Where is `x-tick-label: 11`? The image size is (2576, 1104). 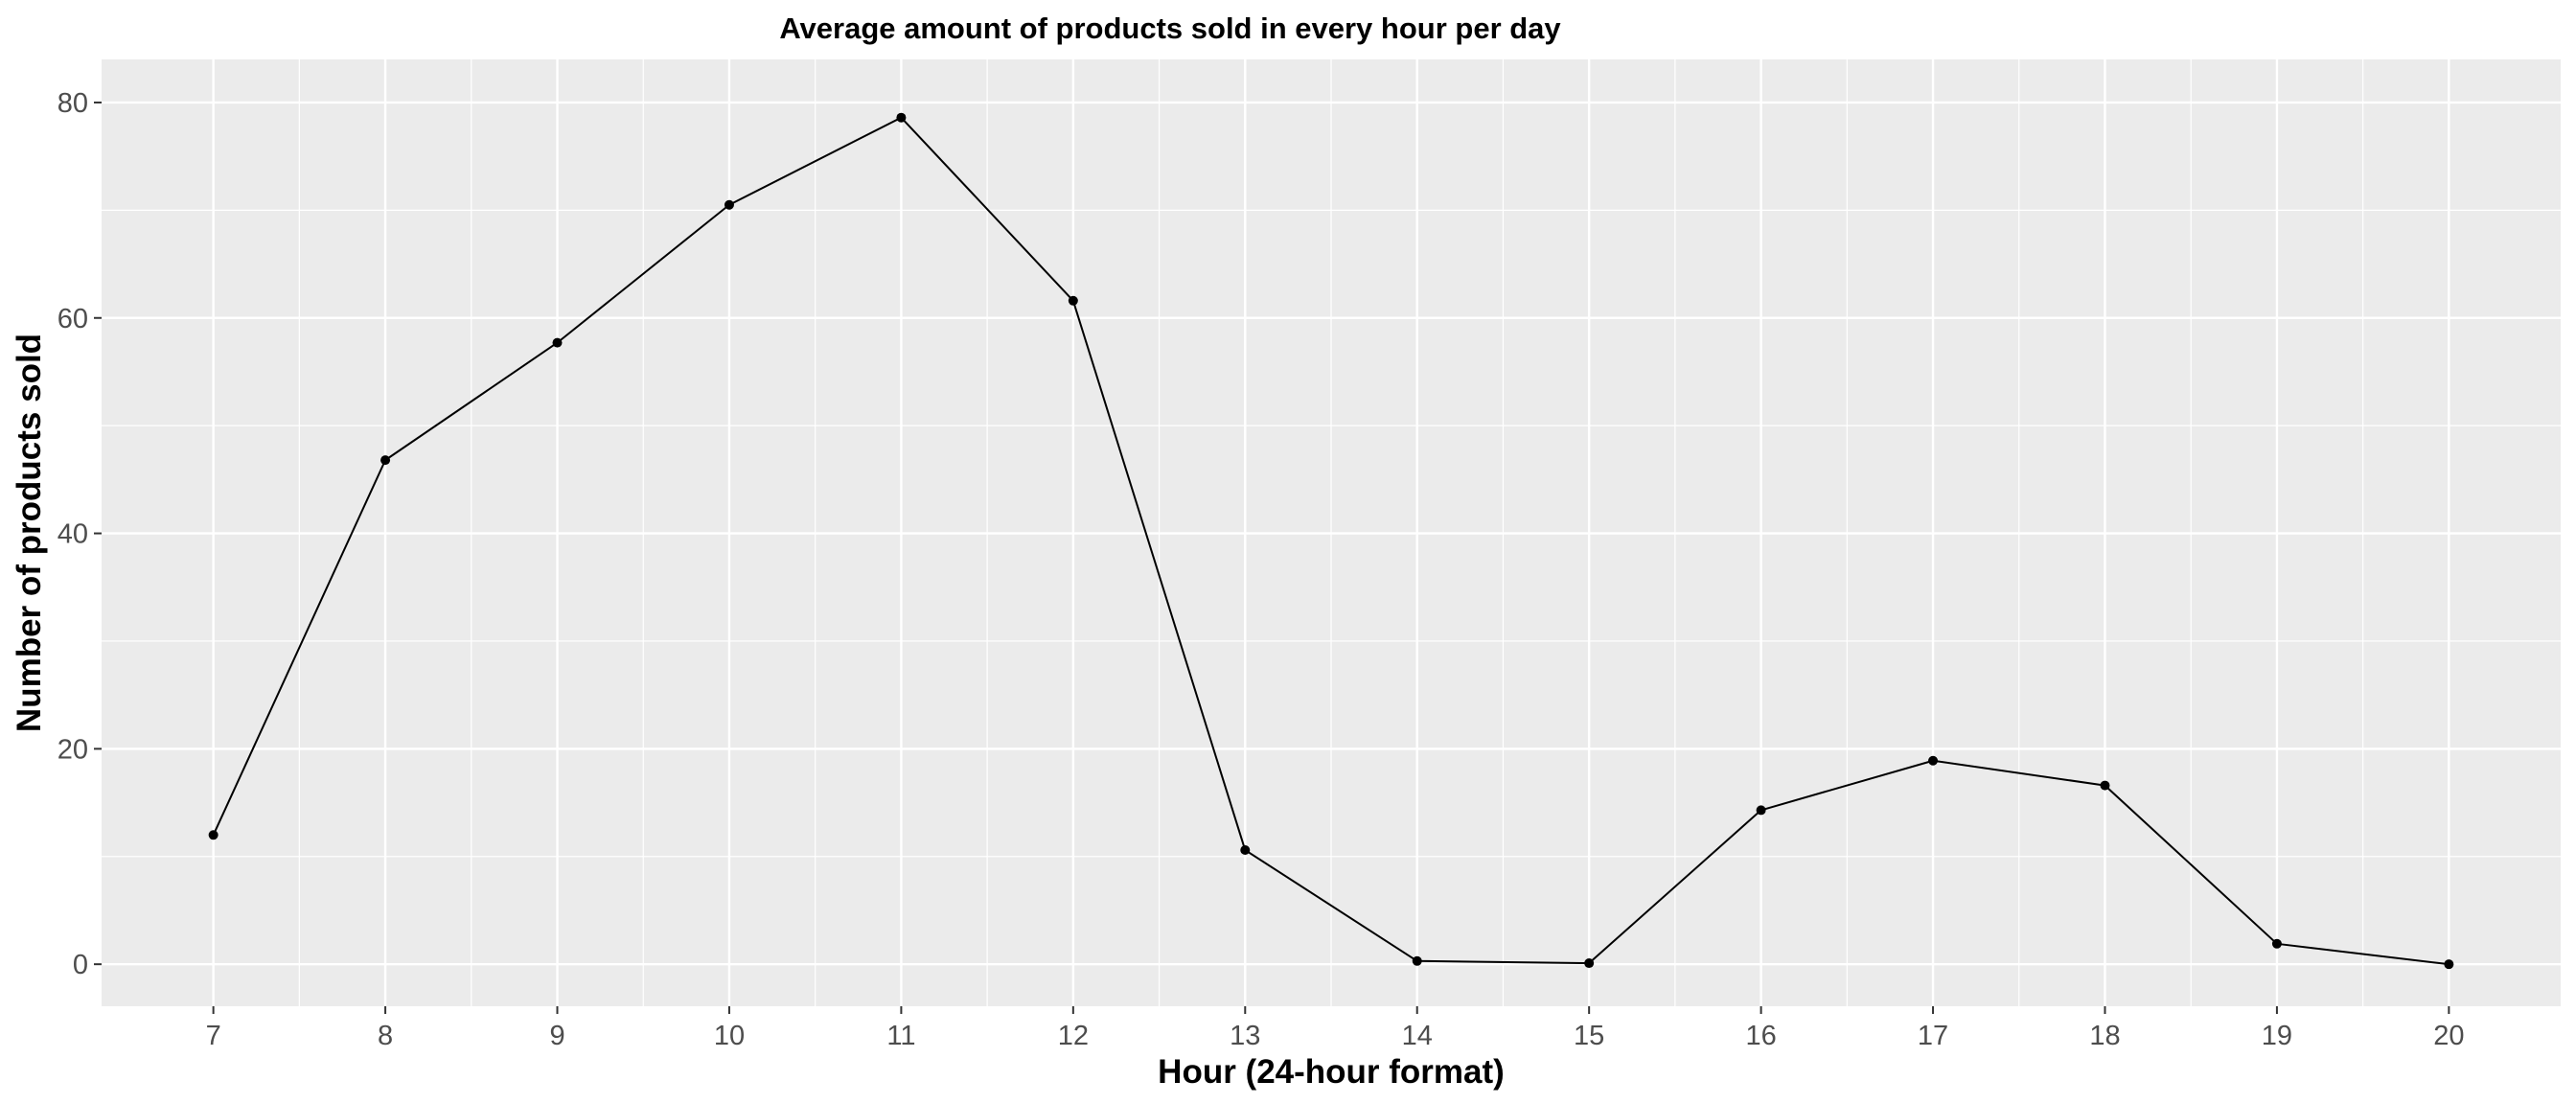 x-tick-label: 11 is located at coordinates (900, 1036).